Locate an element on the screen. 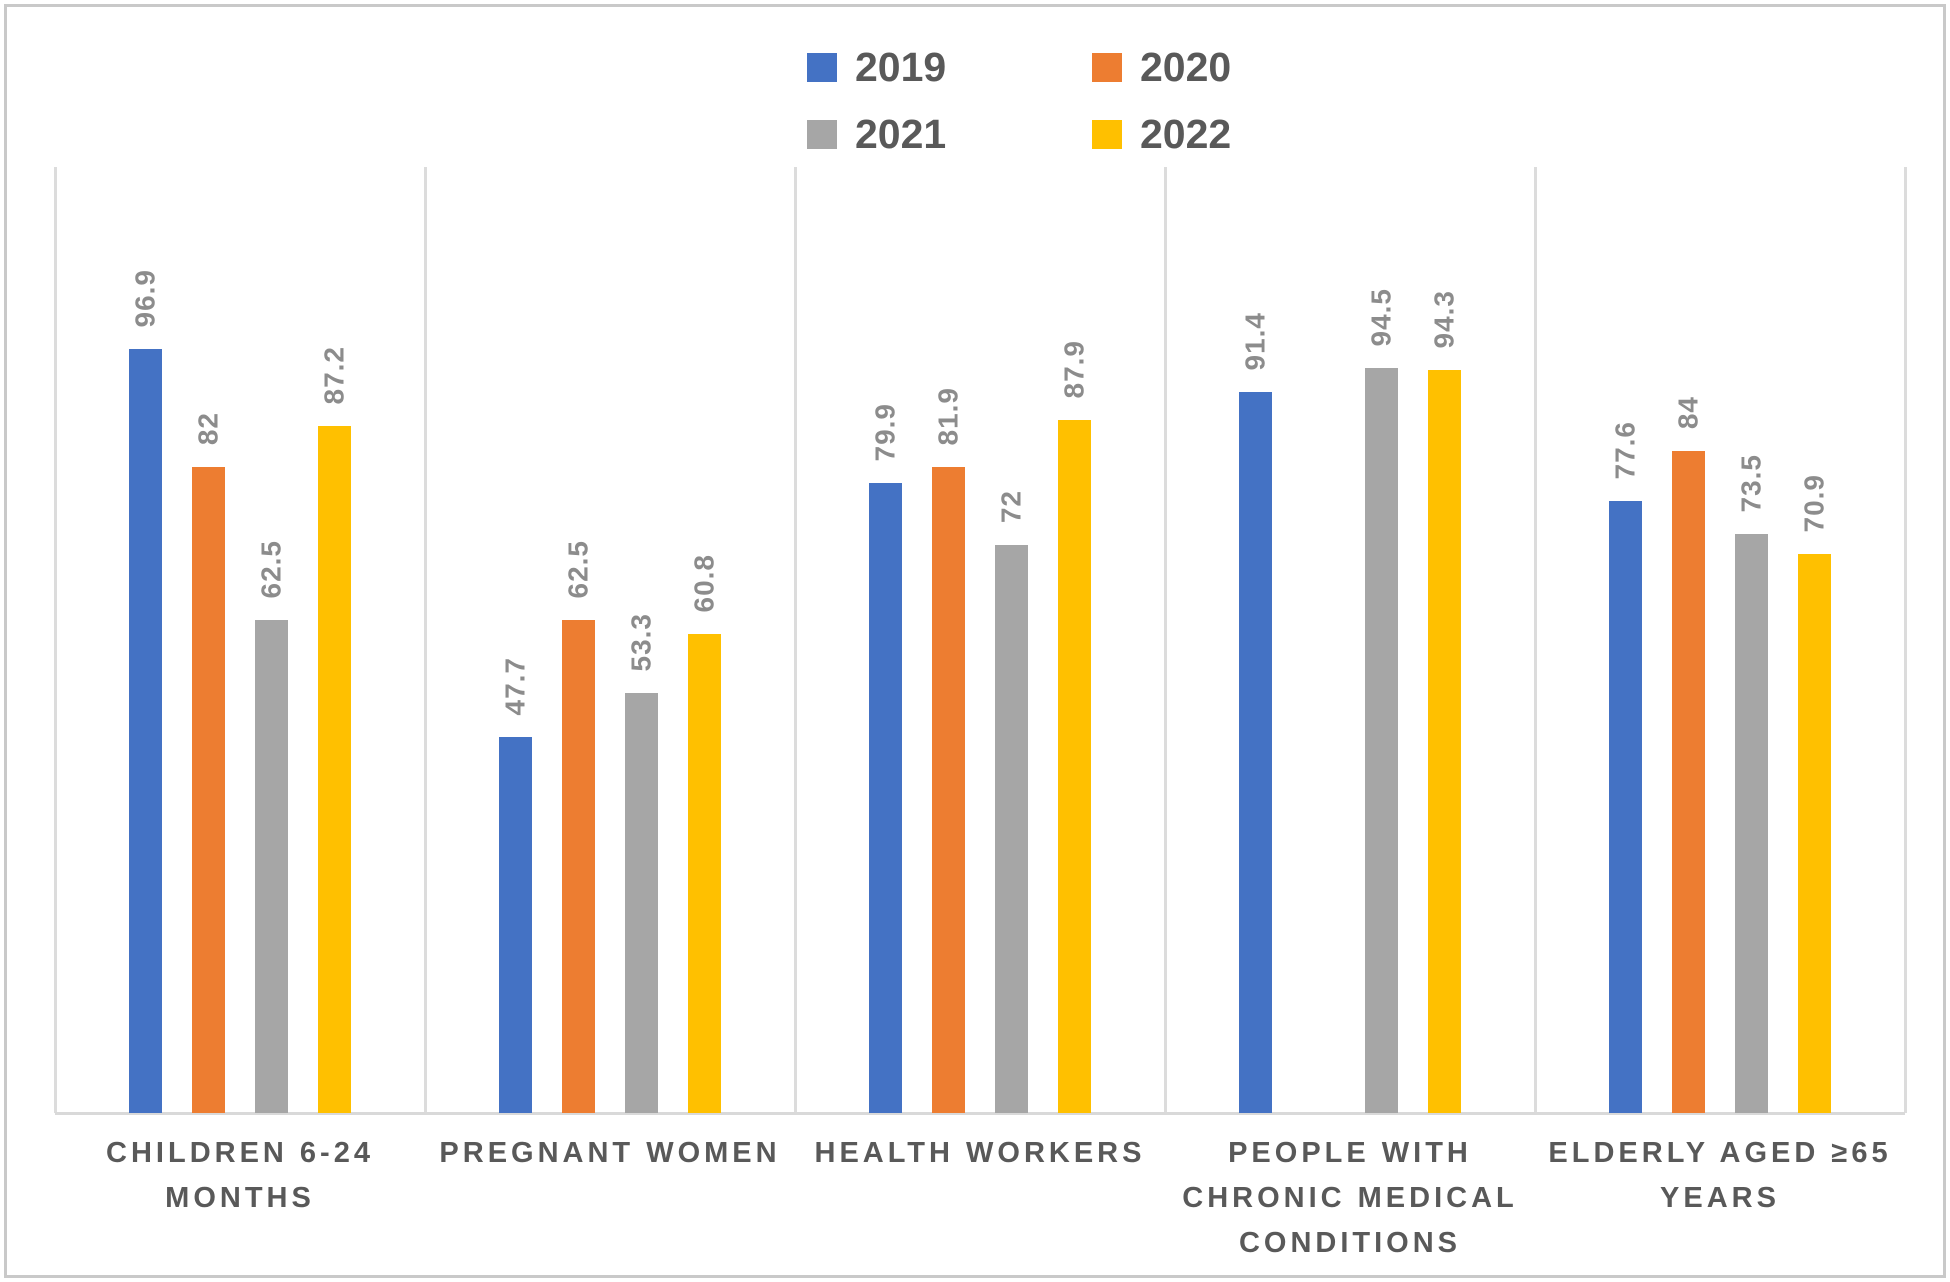 Image resolution: width=1950 pixels, height=1282 pixels. legend-label: 2021 is located at coordinates (901, 134).